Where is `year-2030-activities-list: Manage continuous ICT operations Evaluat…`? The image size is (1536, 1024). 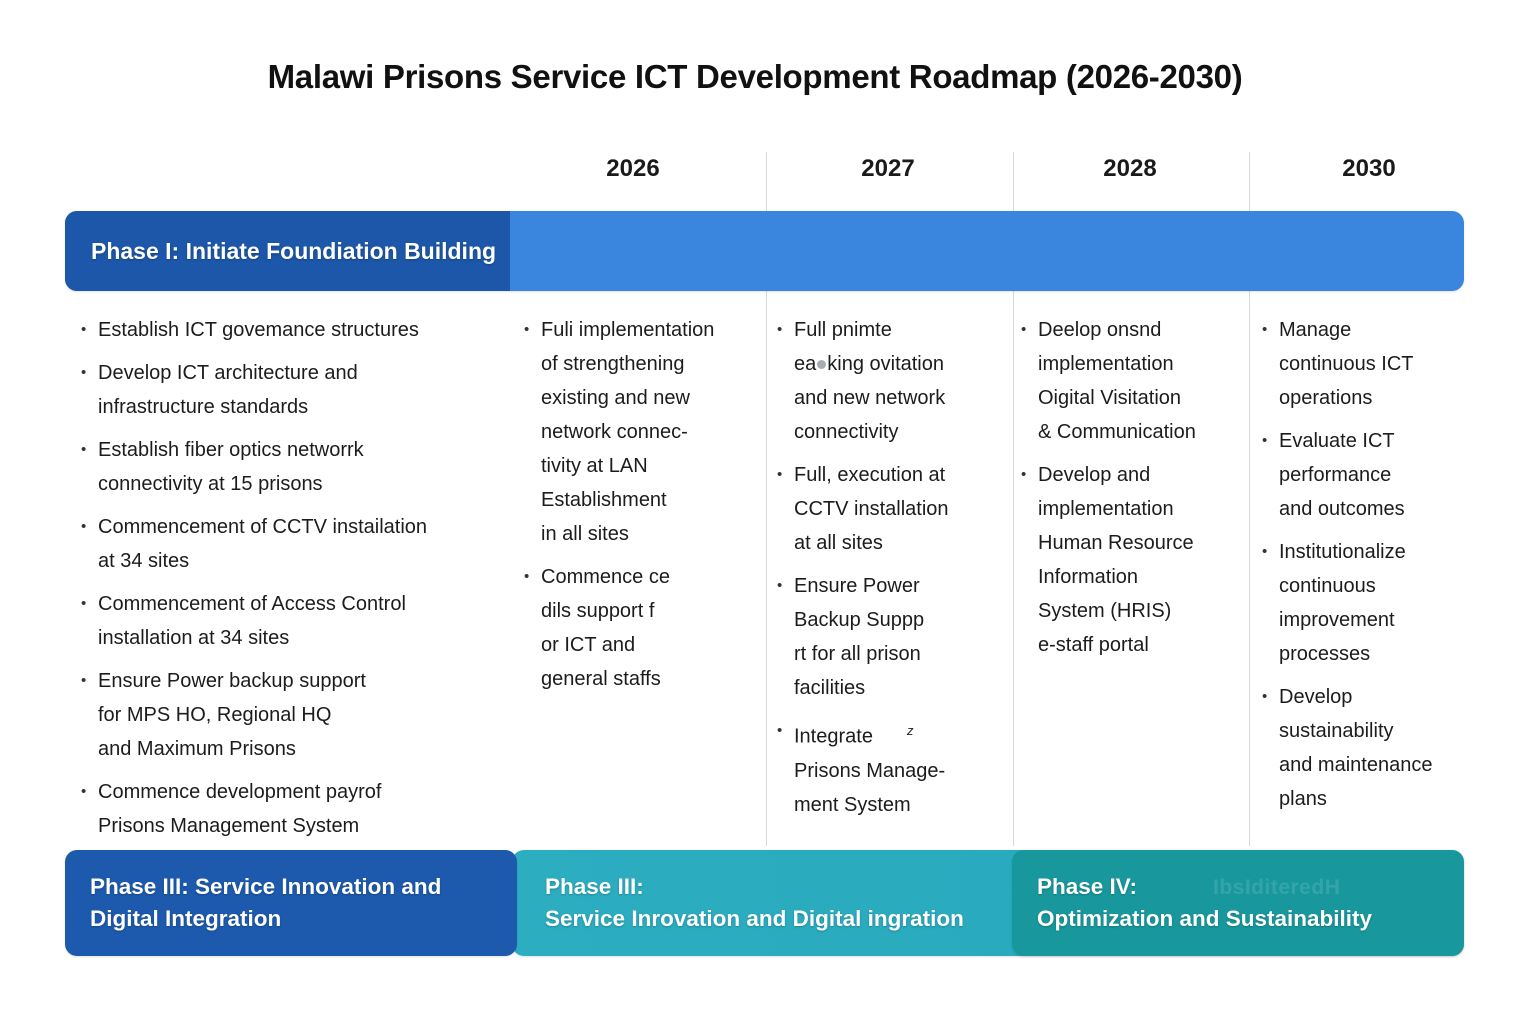
year-2030-activities-list: Manage continuous ICT operations Evaluat… is located at coordinates (1363, 569).